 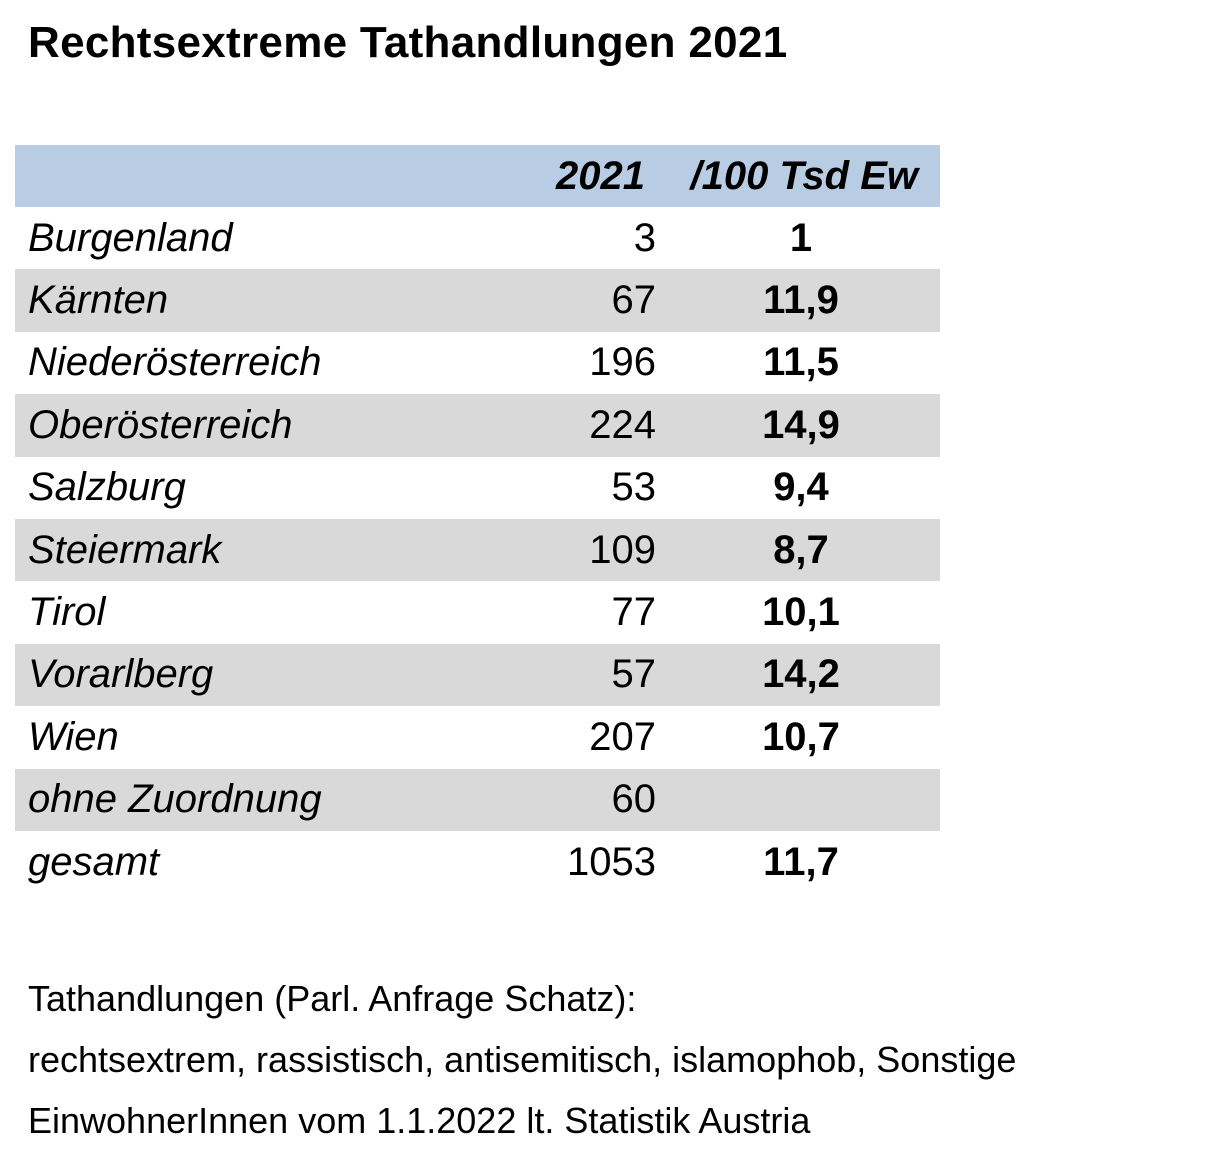 What do you see at coordinates (801, 736) in the screenshot?
I see `row-rate: 10,7` at bounding box center [801, 736].